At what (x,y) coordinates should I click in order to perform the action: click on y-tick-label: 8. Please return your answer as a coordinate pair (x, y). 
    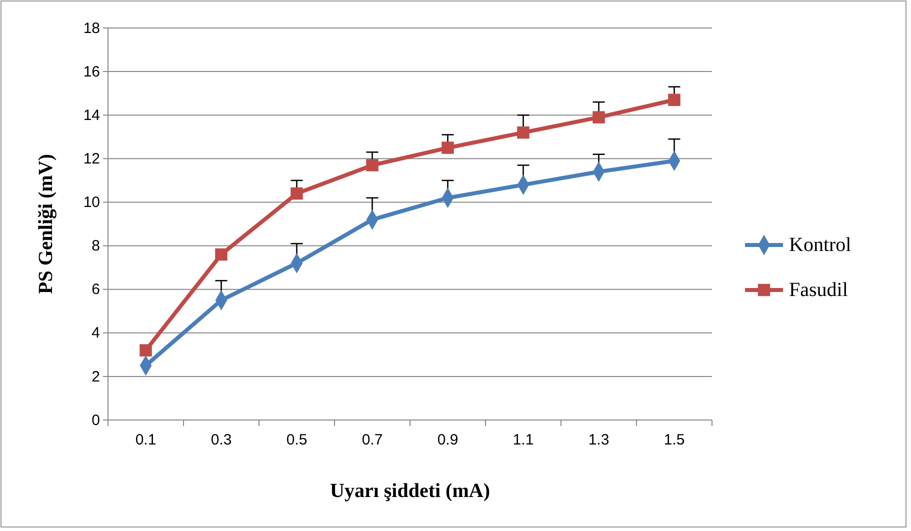
    Looking at the image, I should click on (96, 246).